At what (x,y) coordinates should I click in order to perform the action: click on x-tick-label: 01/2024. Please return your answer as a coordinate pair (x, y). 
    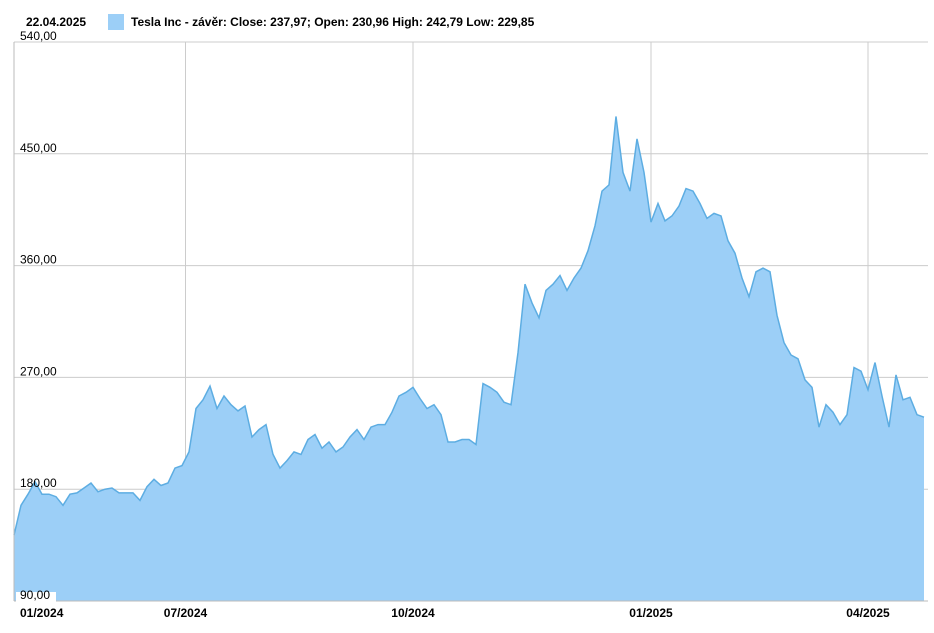
    Looking at the image, I should click on (42, 613).